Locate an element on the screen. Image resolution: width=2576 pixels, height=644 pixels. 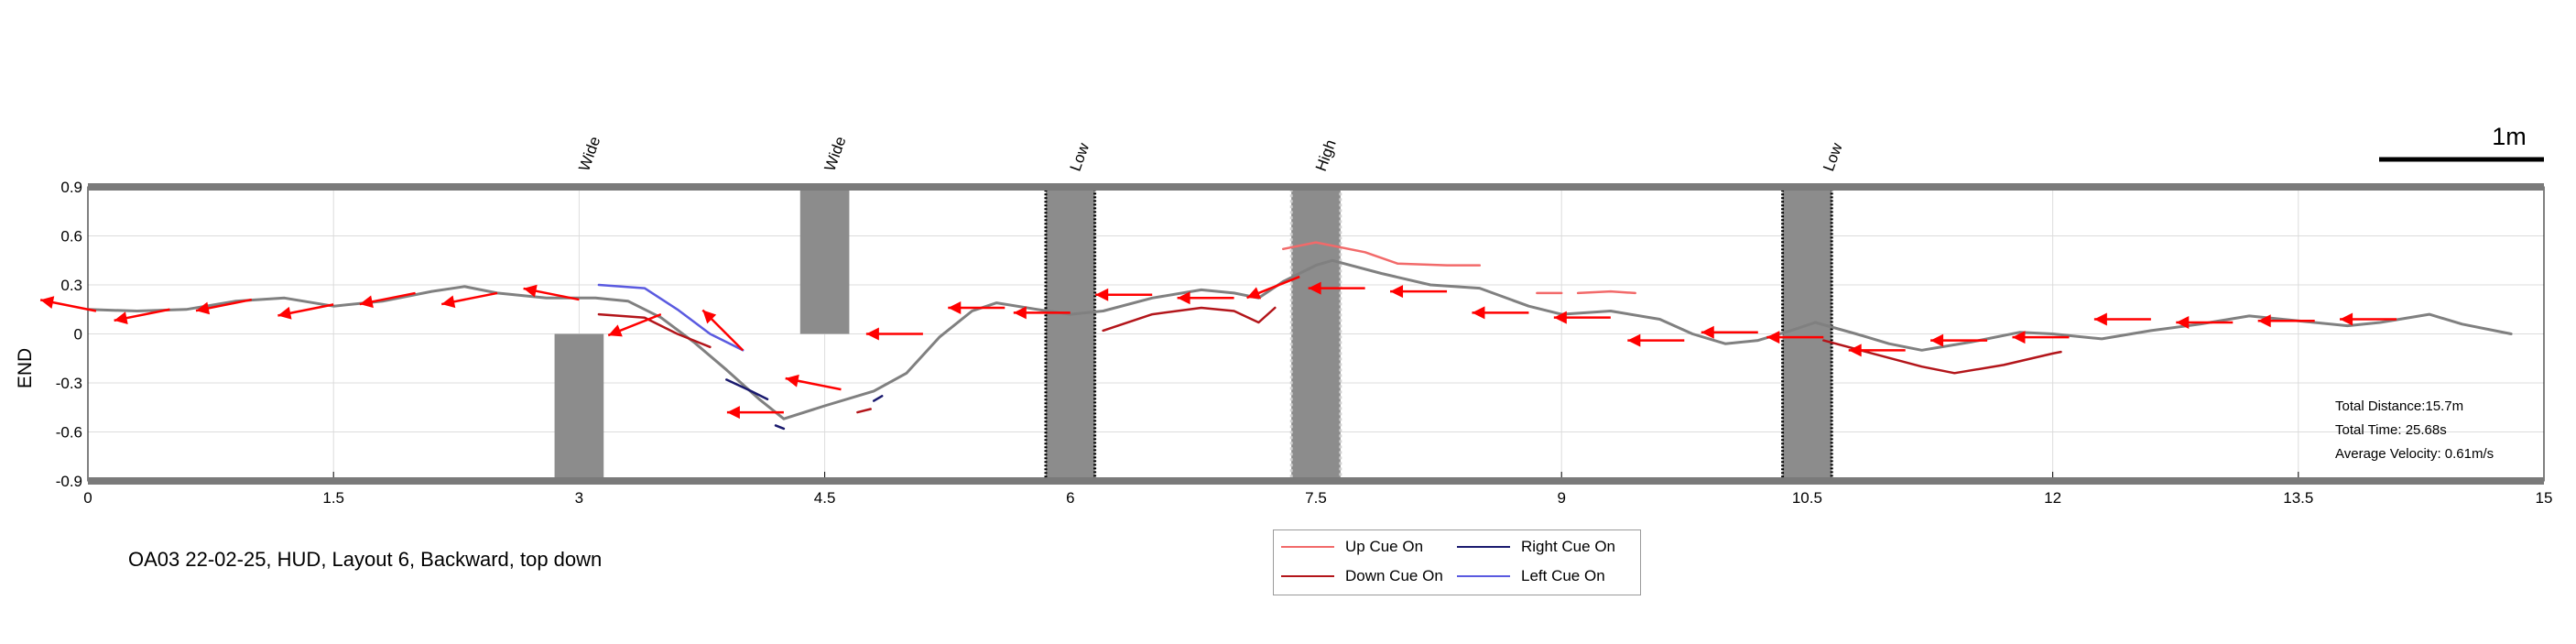
x-tick-labels: 0 1.5 3 4.5 6 7.5 9 10.5 12 13.5 15 is located at coordinates (1317, 498).